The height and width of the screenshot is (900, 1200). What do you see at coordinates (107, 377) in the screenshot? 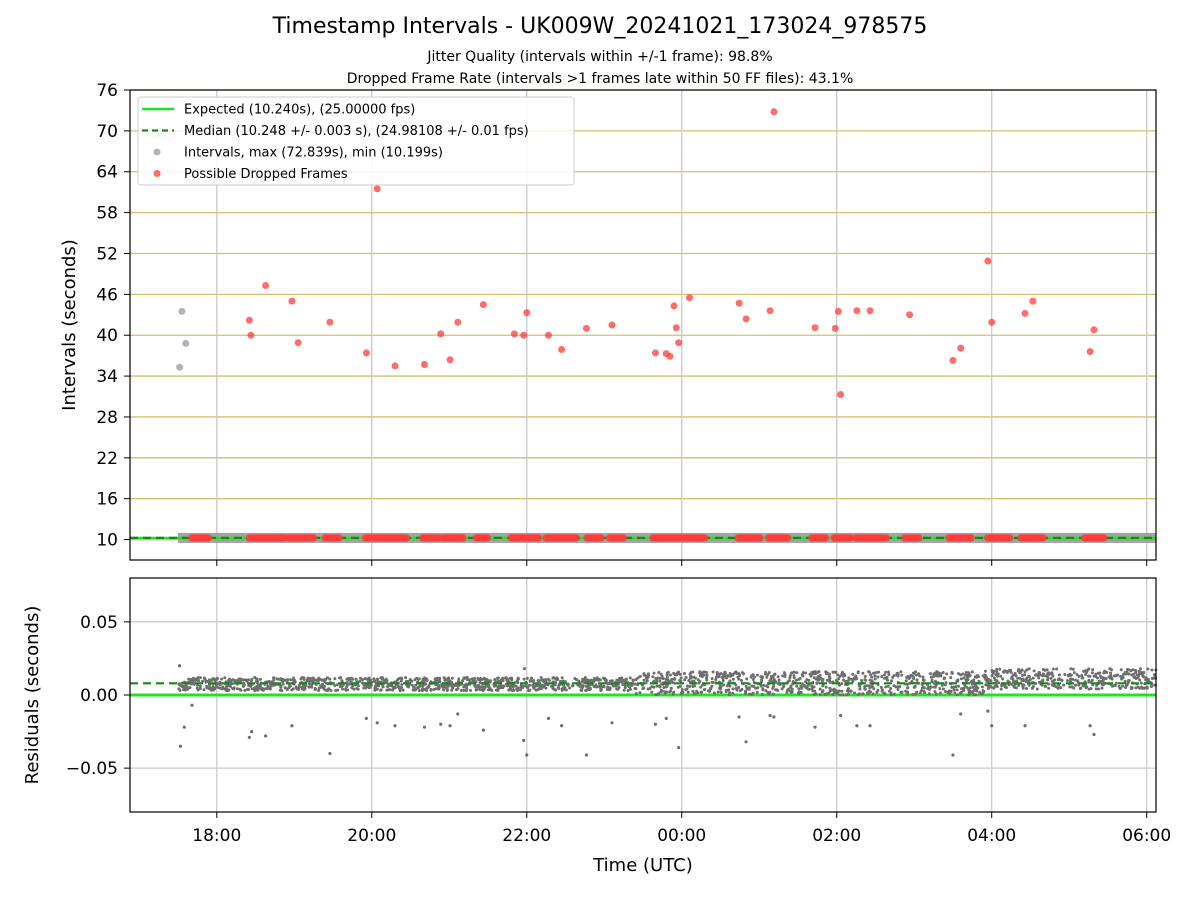
I see `y-tick-label: 34` at bounding box center [107, 377].